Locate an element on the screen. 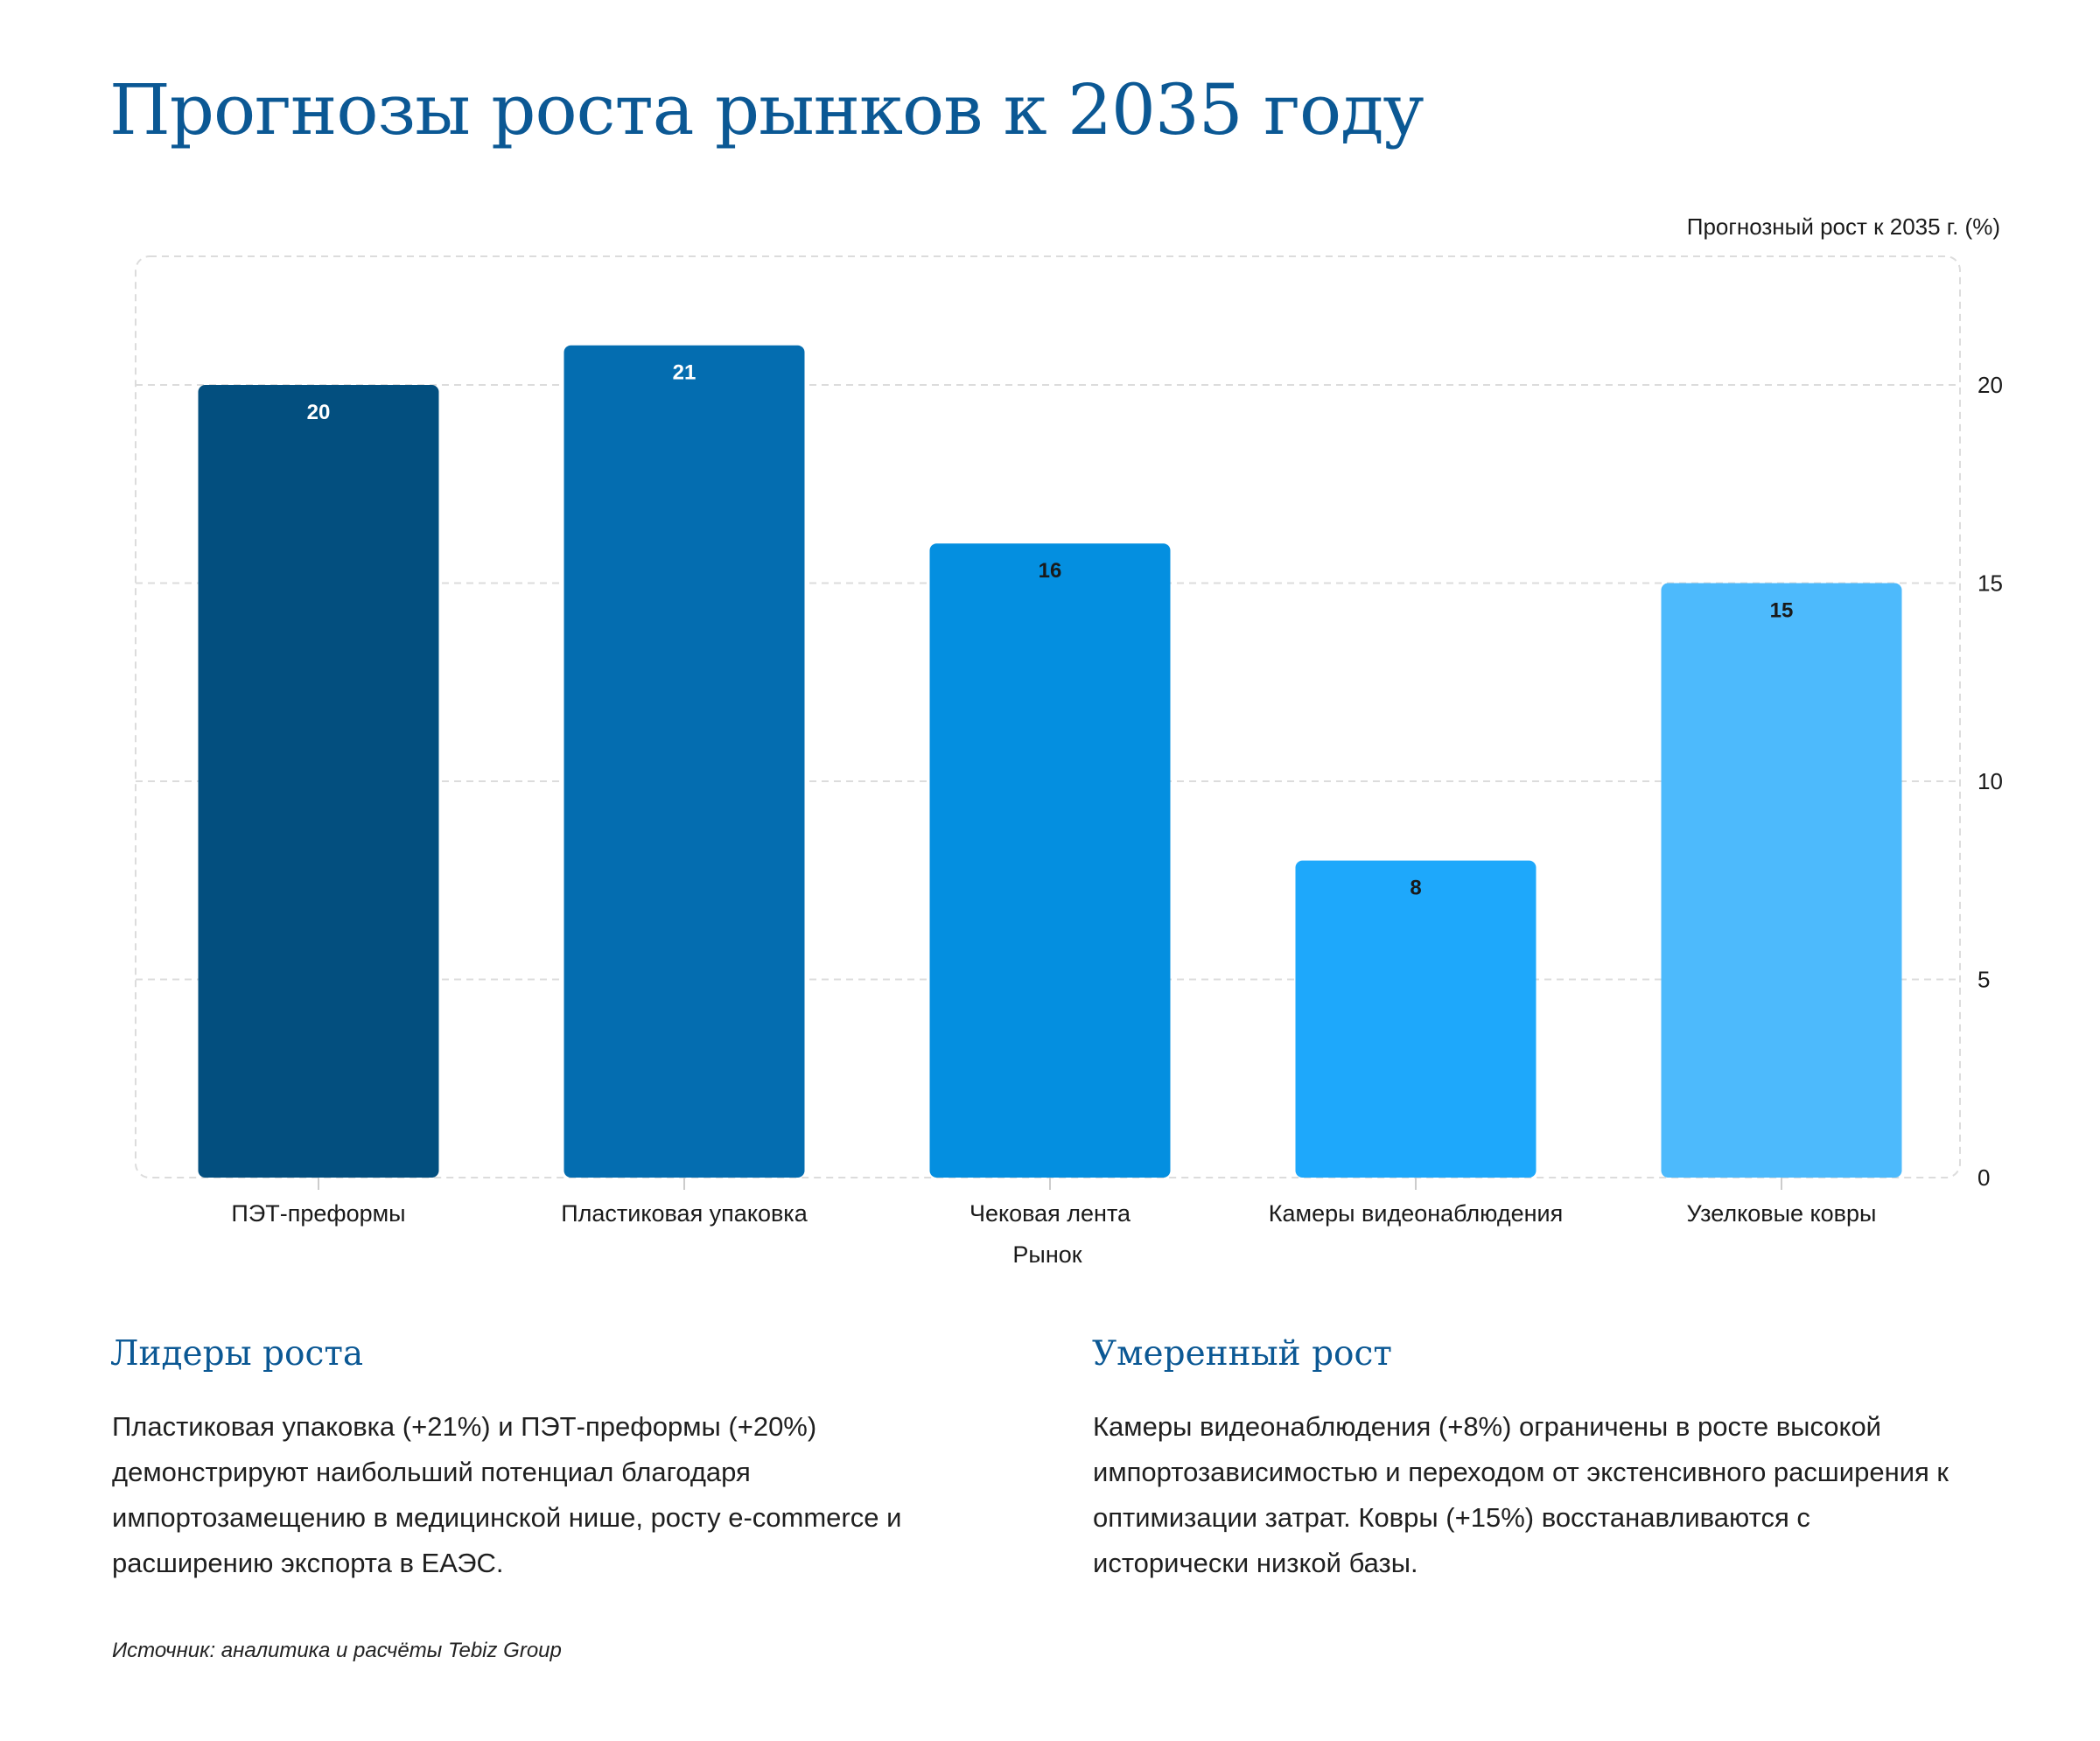 This screenshot has height=1741, width=2100. bar-value-label: 8 is located at coordinates (1415, 888).